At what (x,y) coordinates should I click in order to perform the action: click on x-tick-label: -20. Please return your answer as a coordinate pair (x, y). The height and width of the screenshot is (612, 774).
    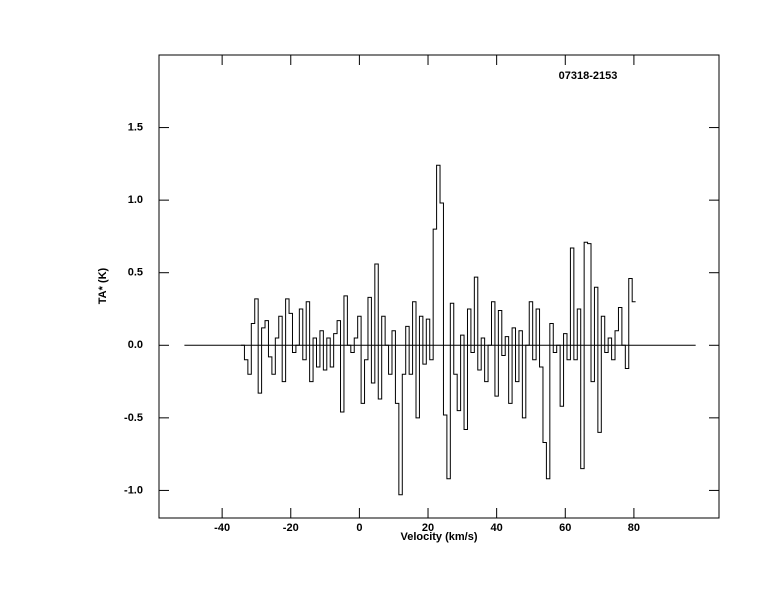
    Looking at the image, I should click on (291, 528).